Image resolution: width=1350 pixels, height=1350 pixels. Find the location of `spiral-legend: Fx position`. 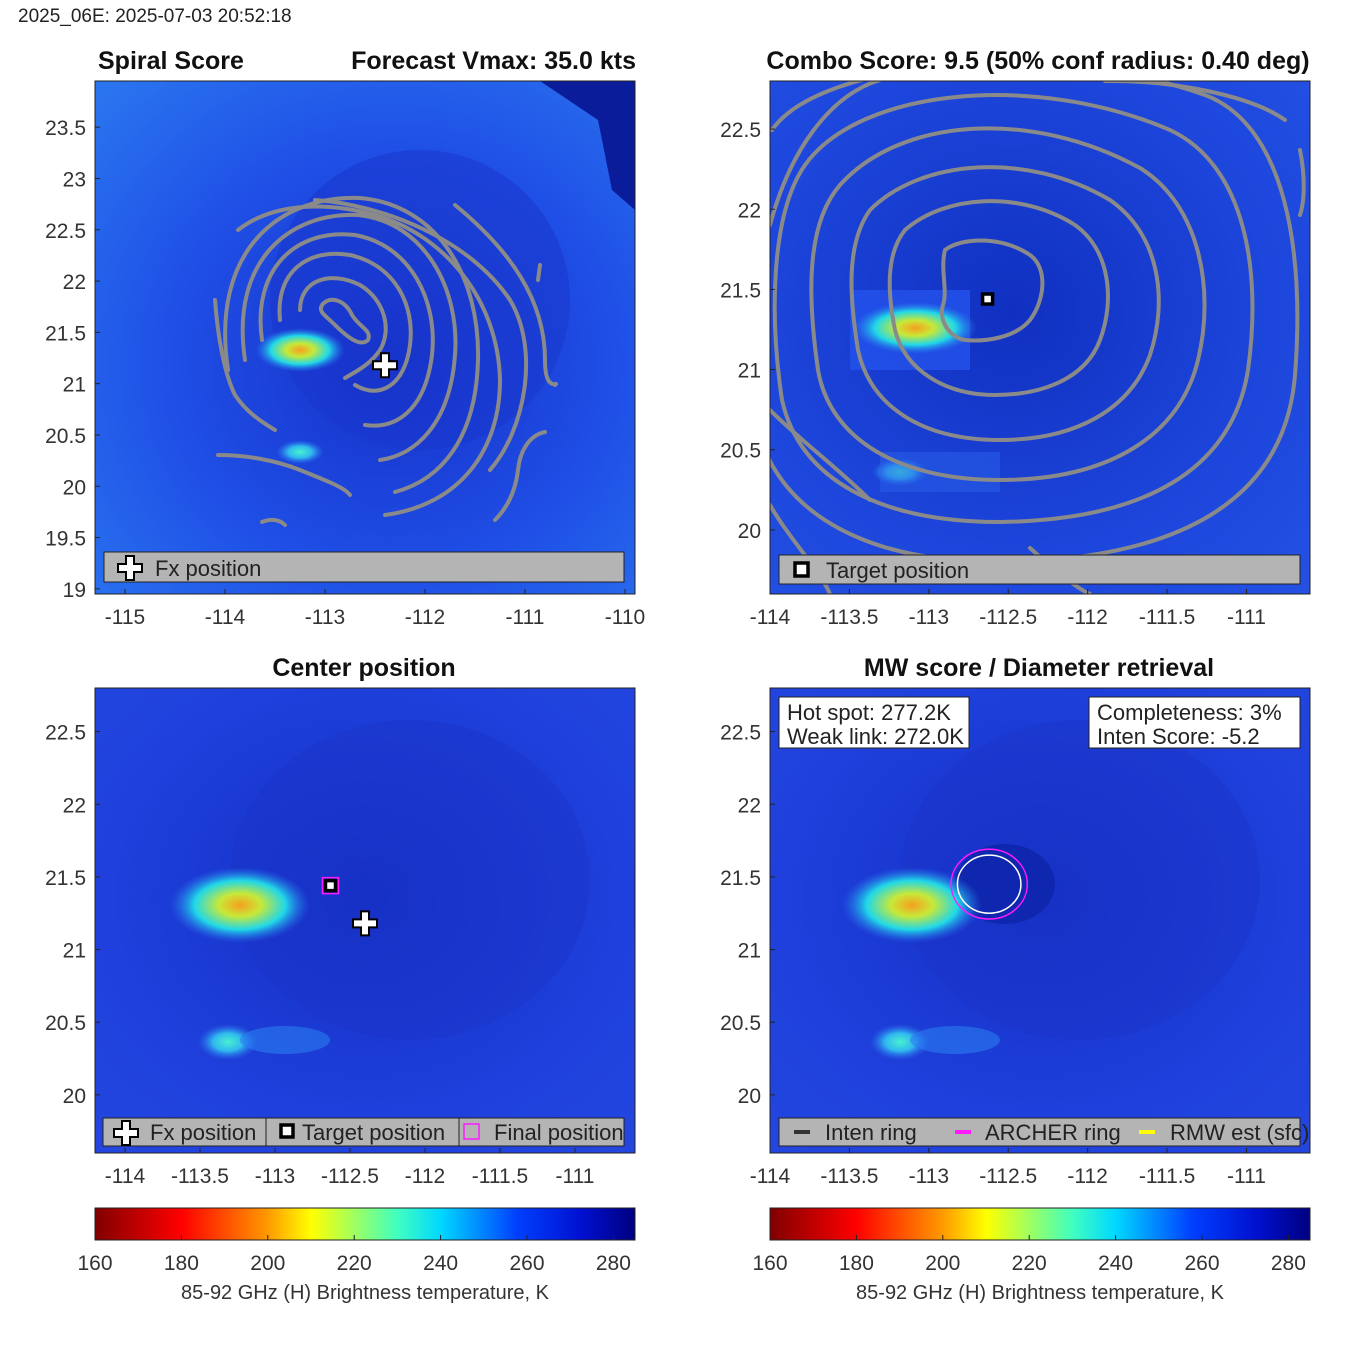

spiral-legend: Fx position is located at coordinates (364, 567).